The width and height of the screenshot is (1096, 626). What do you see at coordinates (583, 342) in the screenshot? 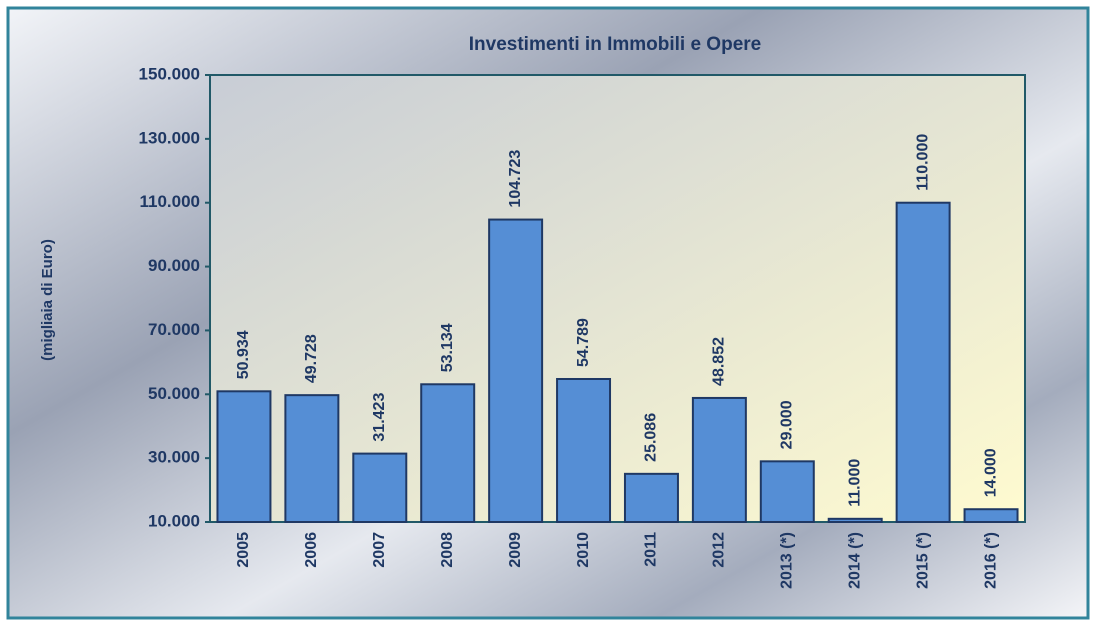
I see `data-label: 54.789` at bounding box center [583, 342].